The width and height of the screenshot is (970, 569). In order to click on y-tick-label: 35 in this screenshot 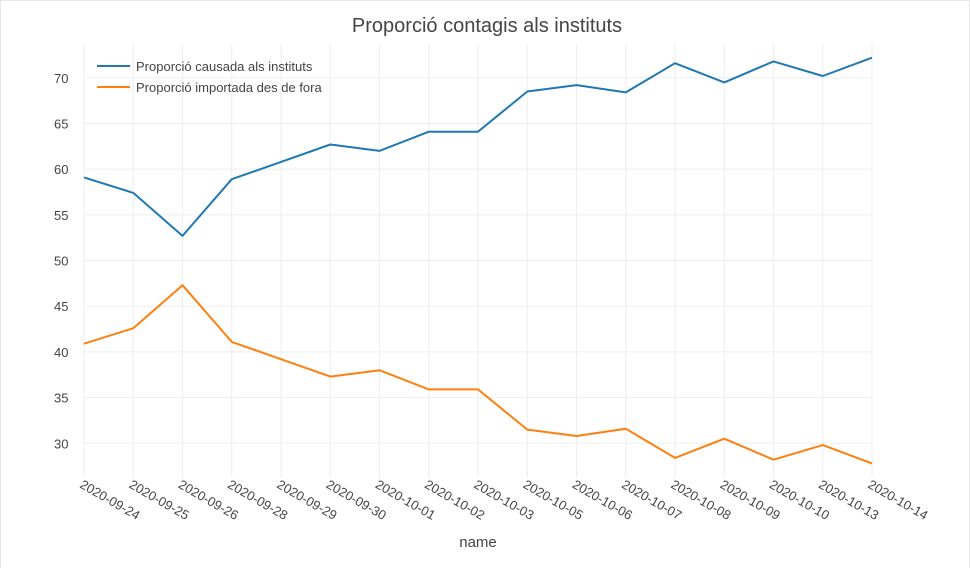, I will do `click(61, 398)`.